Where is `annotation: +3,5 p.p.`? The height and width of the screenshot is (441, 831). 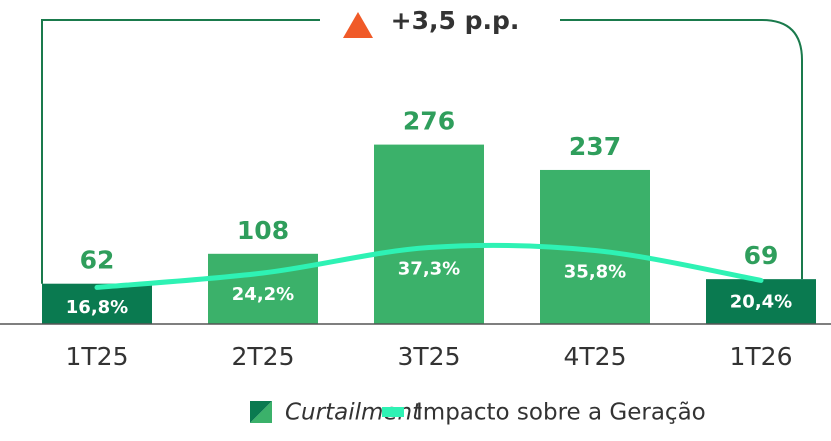
annotation: +3,5 p.p. is located at coordinates (455, 20).